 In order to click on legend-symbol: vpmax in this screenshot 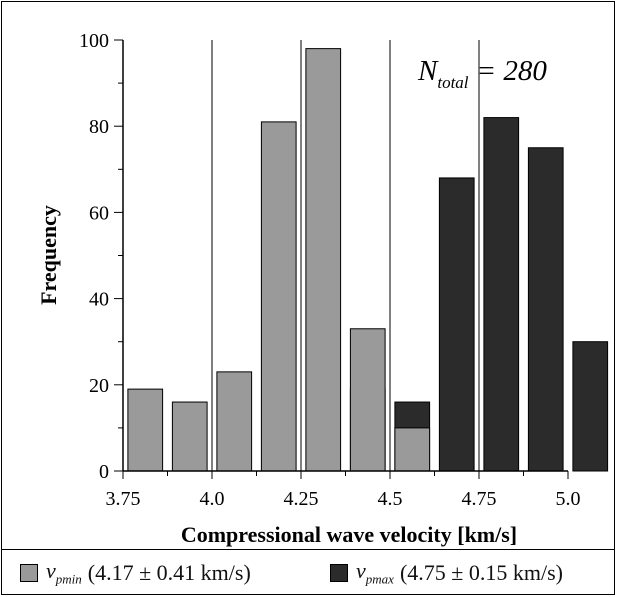, I will do `click(375, 572)`.